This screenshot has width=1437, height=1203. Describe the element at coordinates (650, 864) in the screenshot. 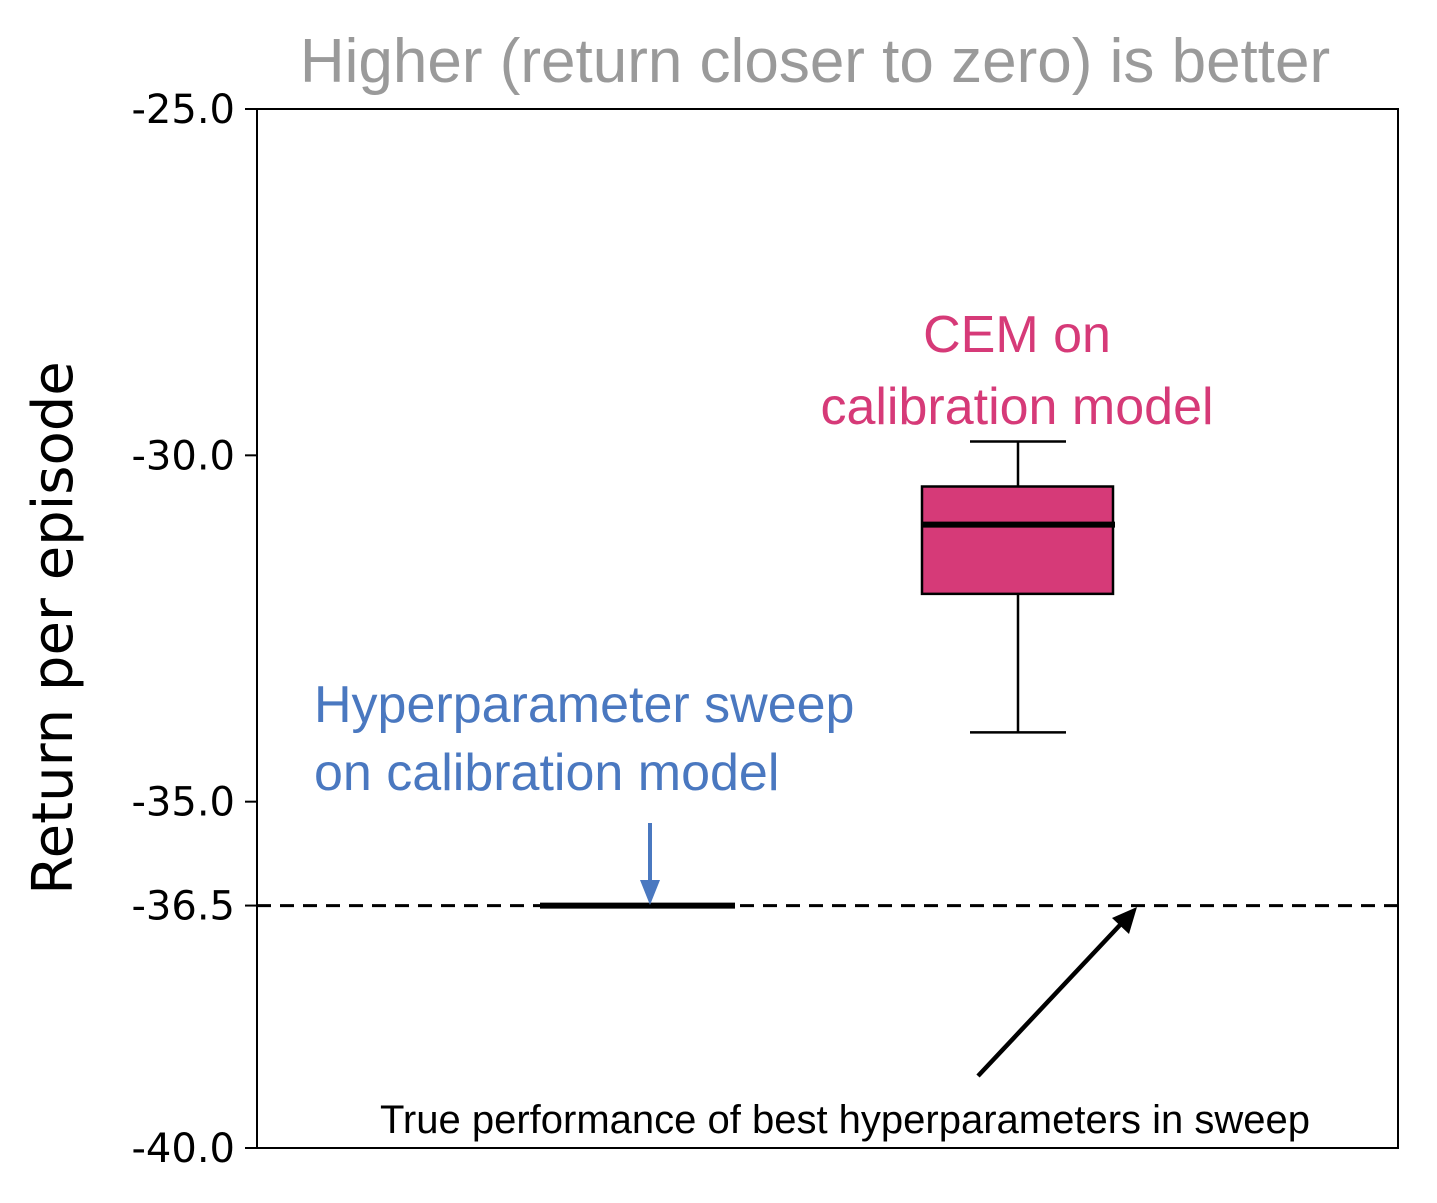

I see `sweep-arrow` at that location.